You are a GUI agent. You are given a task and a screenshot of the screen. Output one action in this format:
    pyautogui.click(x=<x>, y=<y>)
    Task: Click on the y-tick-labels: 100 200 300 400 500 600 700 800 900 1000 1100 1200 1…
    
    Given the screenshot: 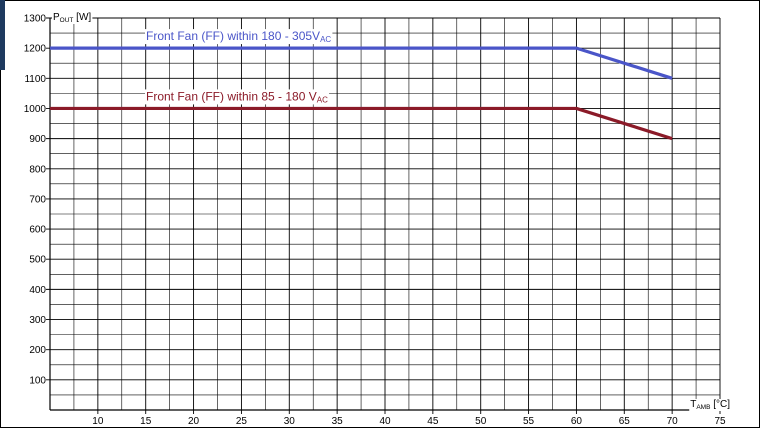 What is the action you would take?
    pyautogui.click(x=35, y=200)
    